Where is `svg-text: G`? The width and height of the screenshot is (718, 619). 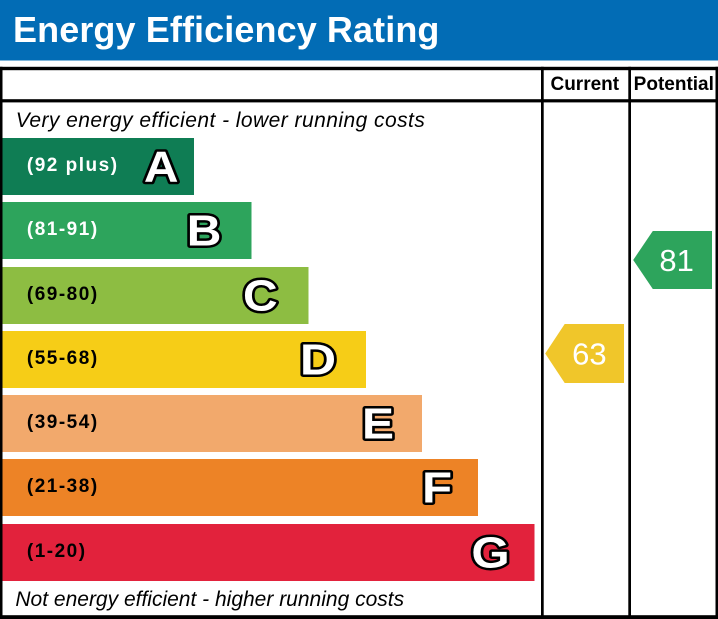 svg-text: G is located at coordinates (490, 552).